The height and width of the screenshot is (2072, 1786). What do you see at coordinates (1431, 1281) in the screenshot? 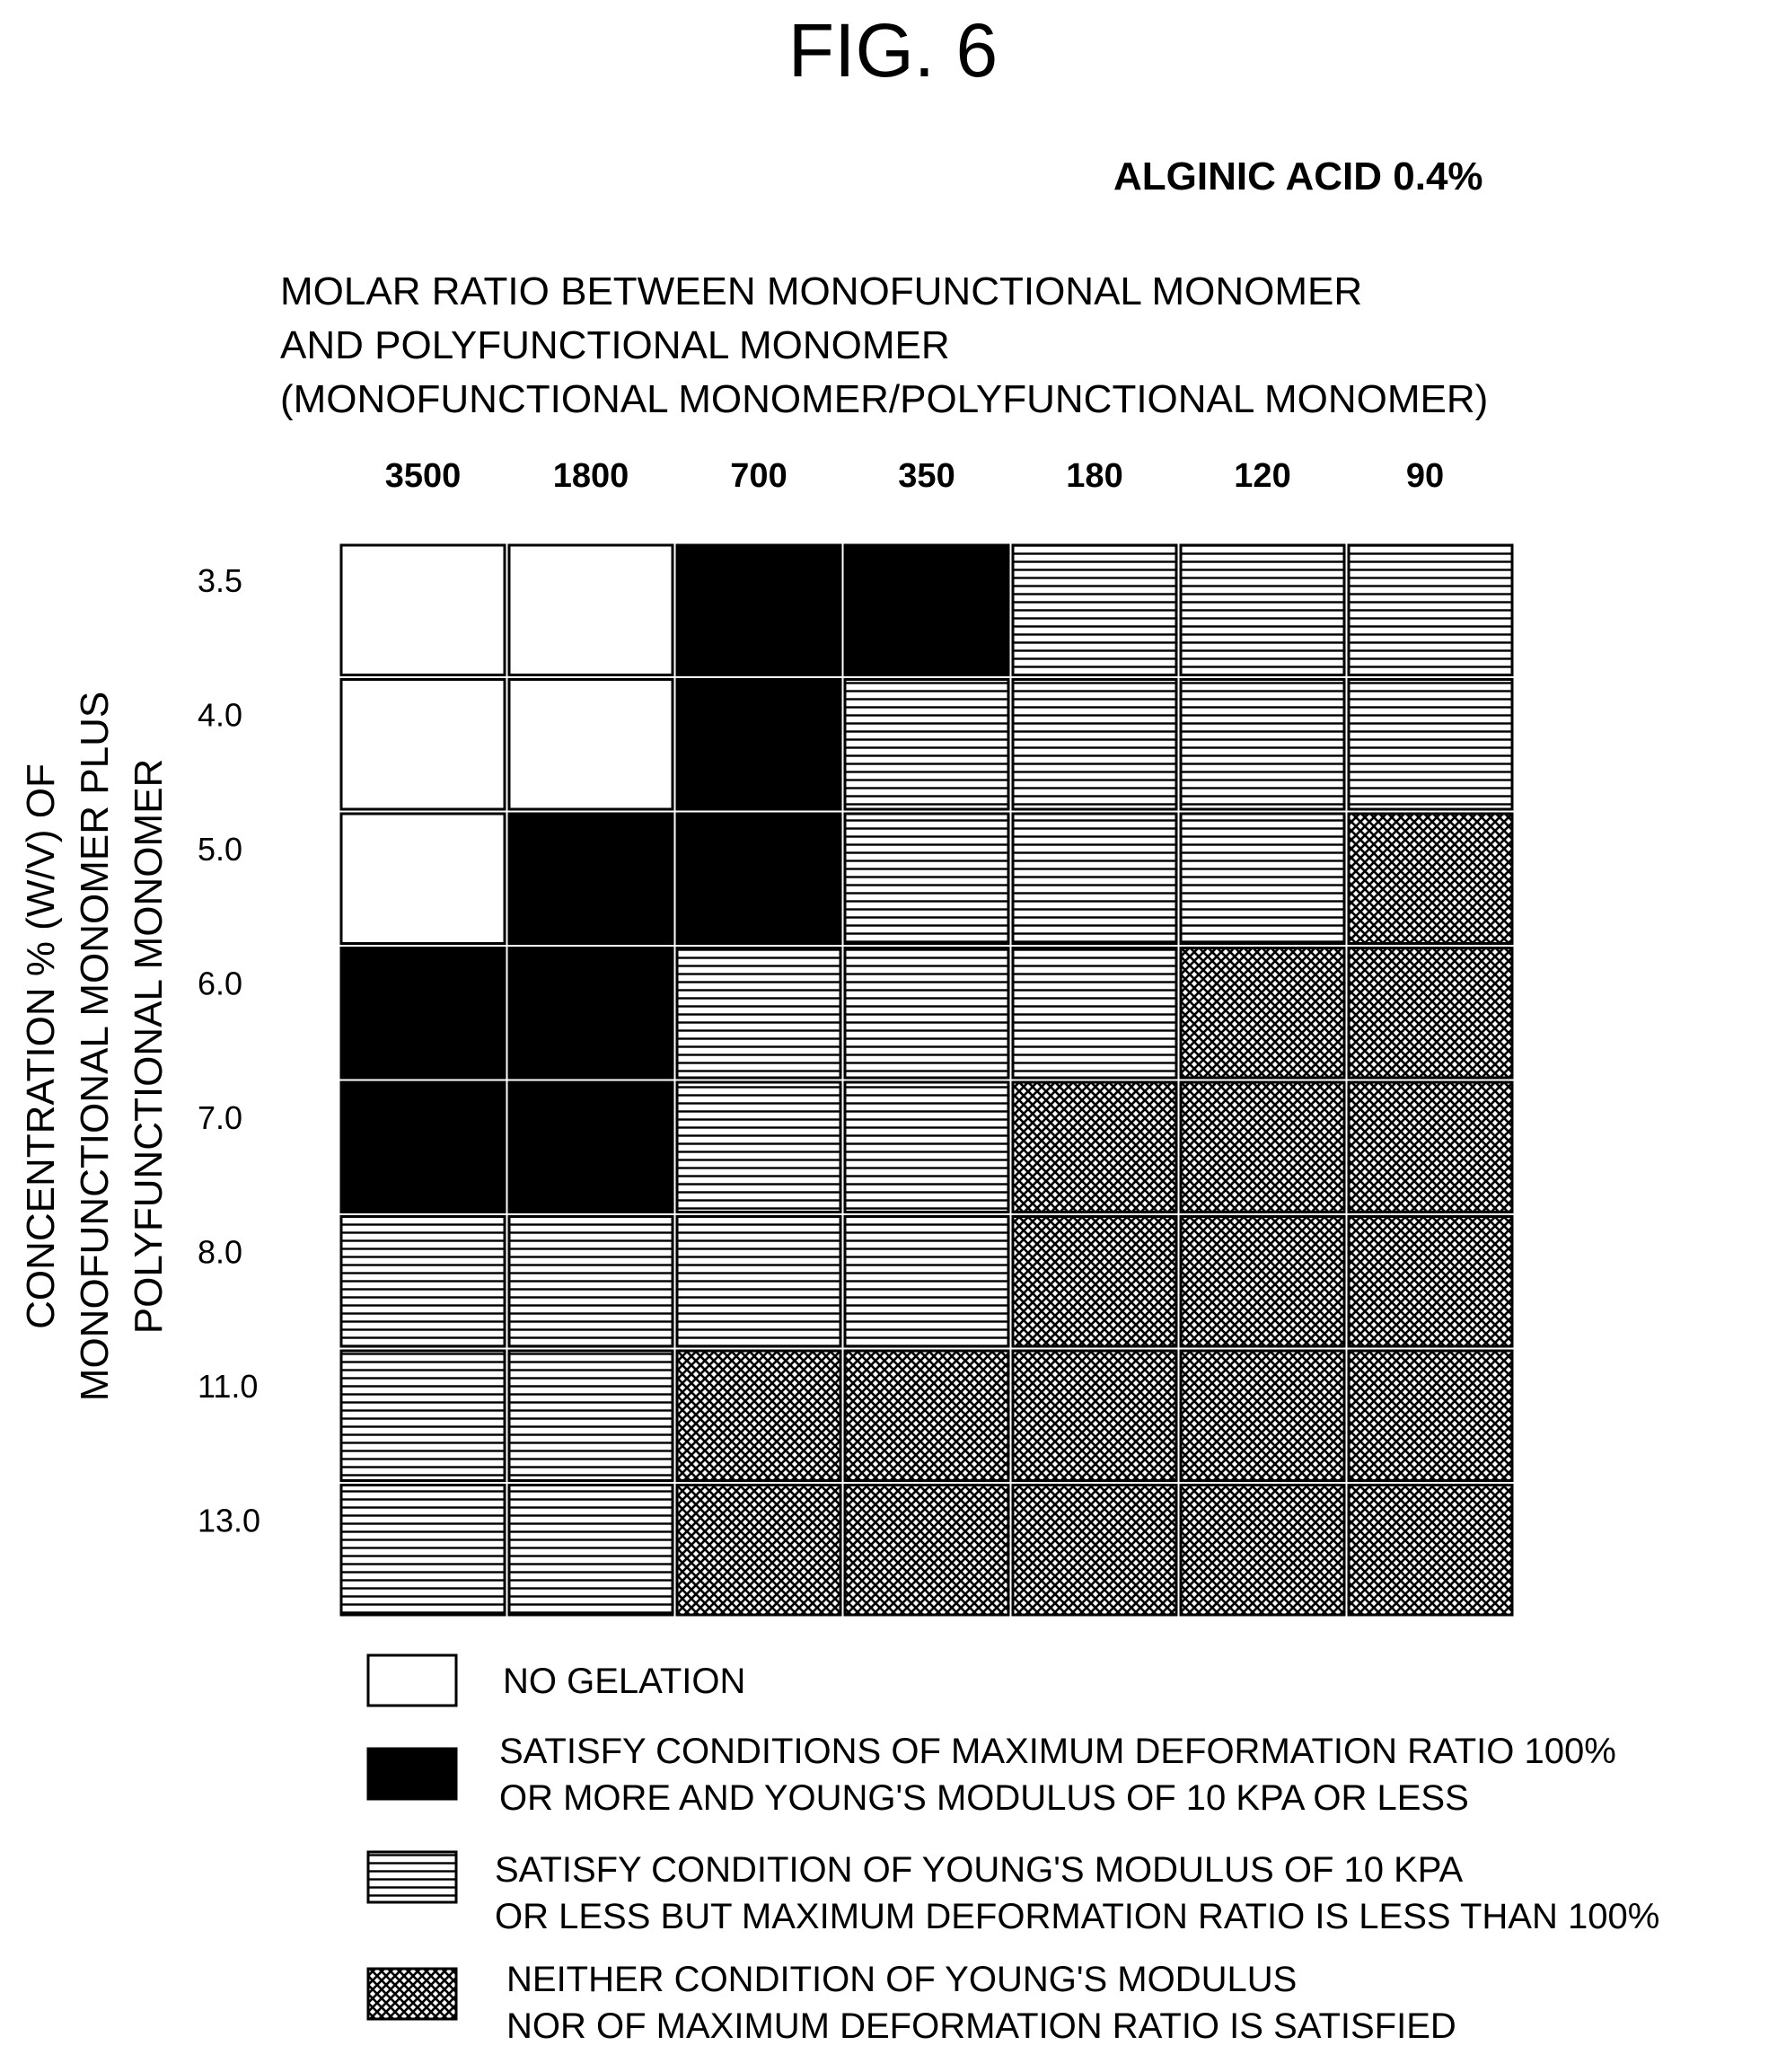
I see `heatmap-cell-8.0-90` at bounding box center [1431, 1281].